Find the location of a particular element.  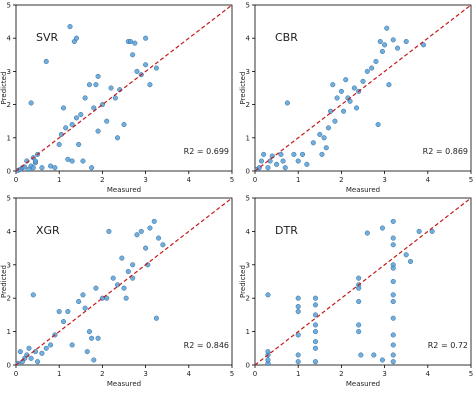

x-tick-label: 4 is located at coordinates (189, 374).